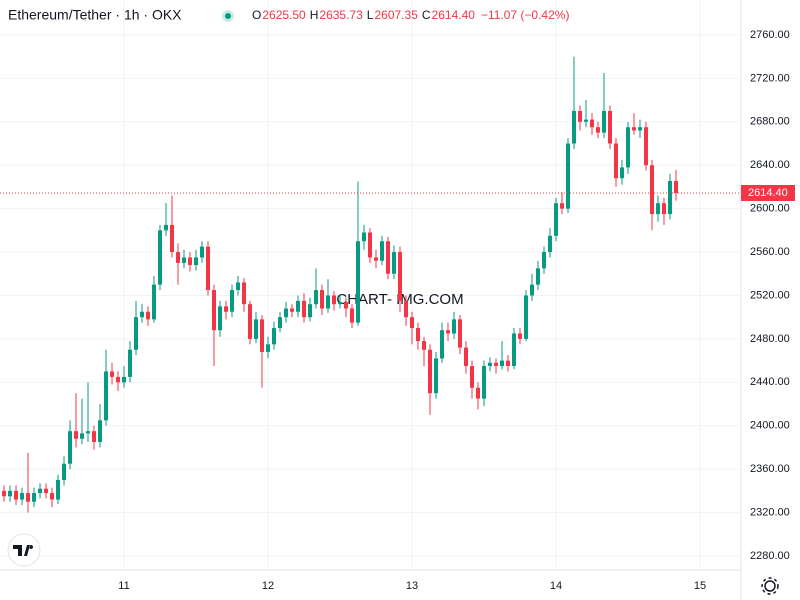 The height and width of the screenshot is (600, 800). Describe the element at coordinates (770, 556) in the screenshot. I see `y-tick-label: 2280.00` at that location.